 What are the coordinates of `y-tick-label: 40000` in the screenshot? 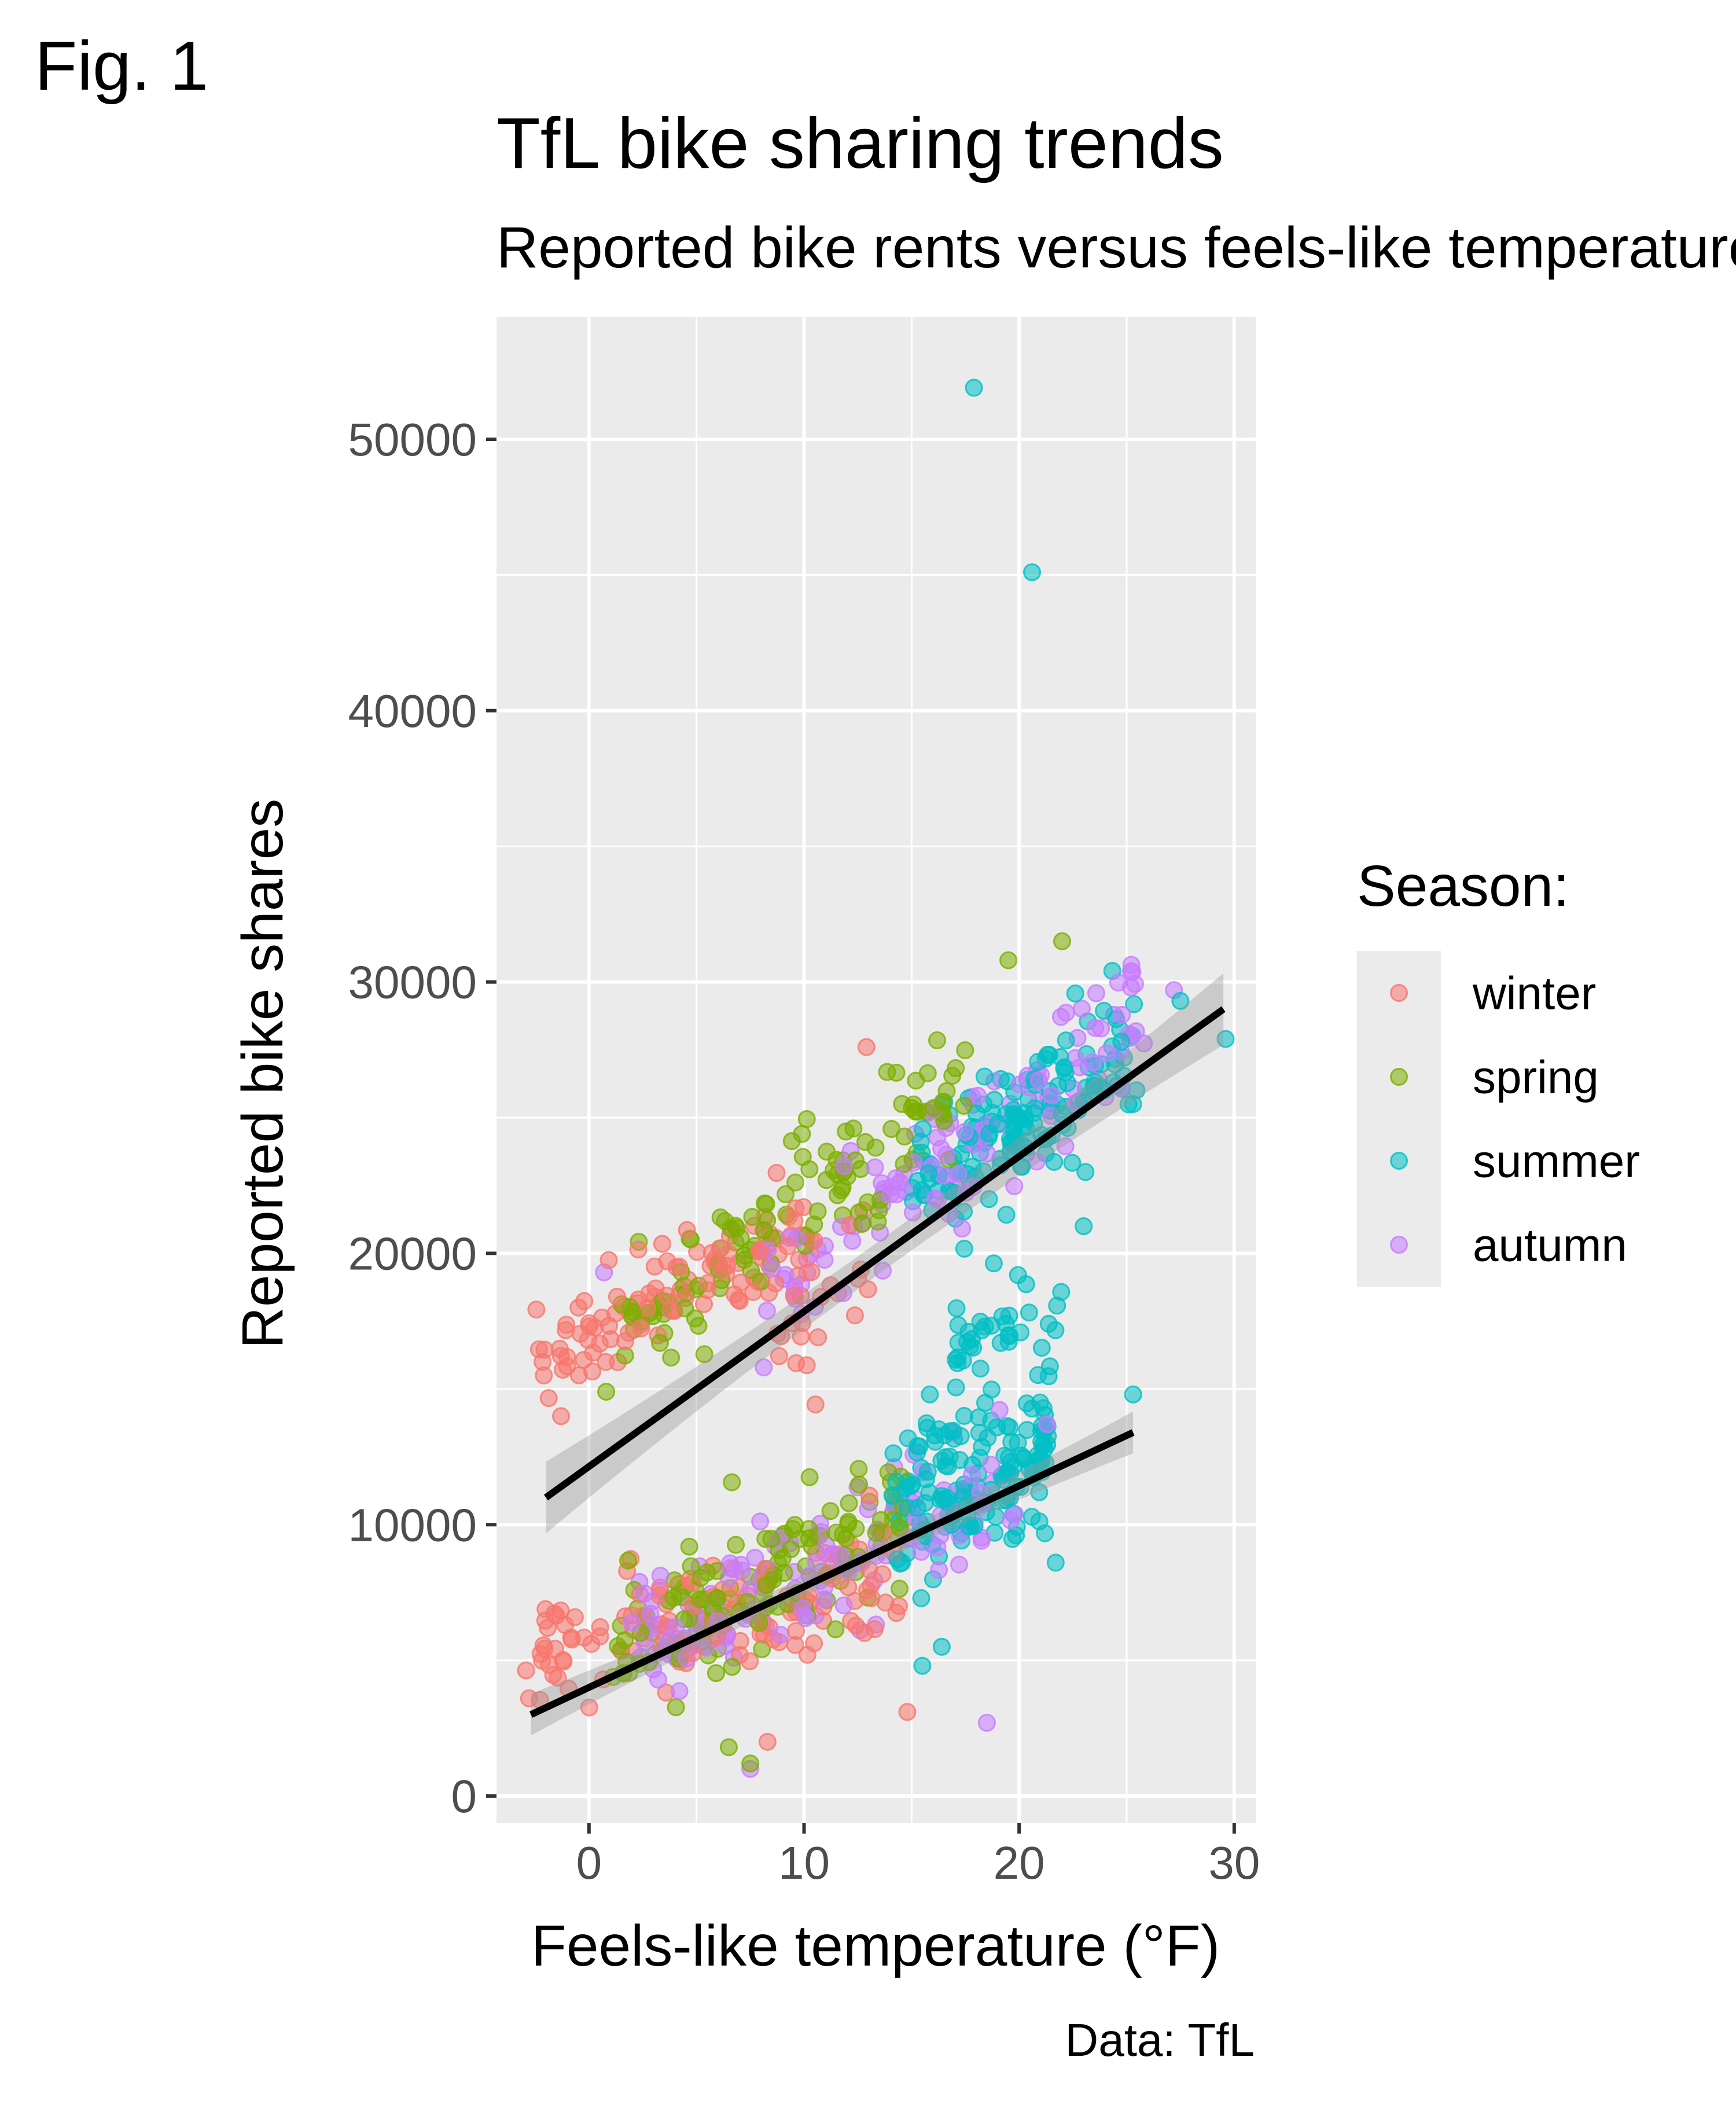 It's located at (412, 711).